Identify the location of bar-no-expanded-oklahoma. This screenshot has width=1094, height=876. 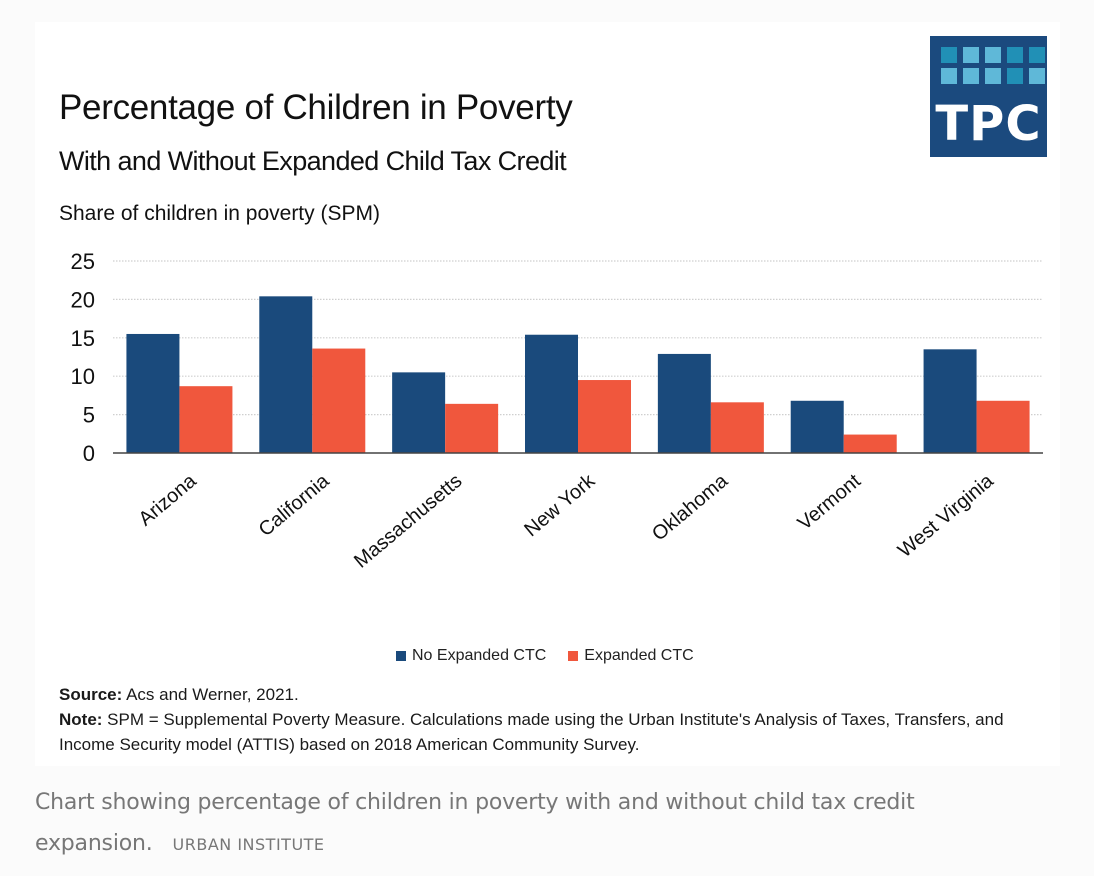
(684, 403).